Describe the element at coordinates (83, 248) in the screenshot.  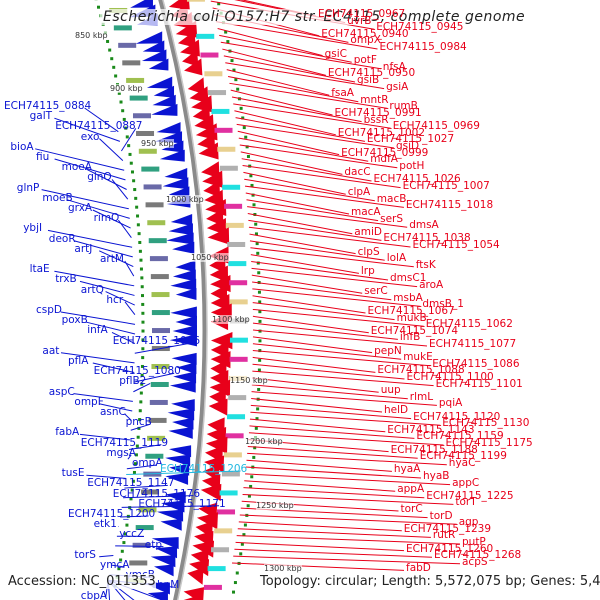
I see `gene-label: artJ` at that location.